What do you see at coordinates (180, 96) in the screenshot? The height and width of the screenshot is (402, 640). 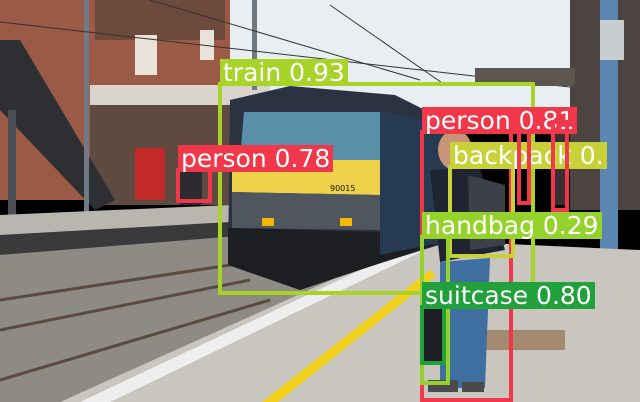 I see `platform-canopy` at bounding box center [180, 96].